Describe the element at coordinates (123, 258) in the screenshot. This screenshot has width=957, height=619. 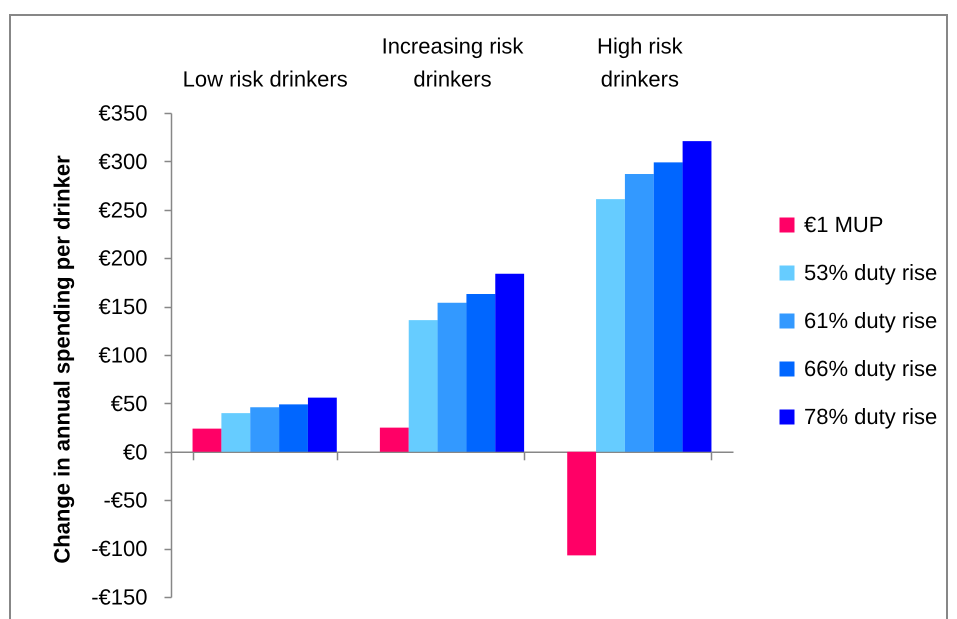
I see `y-tick-label: €200` at that location.